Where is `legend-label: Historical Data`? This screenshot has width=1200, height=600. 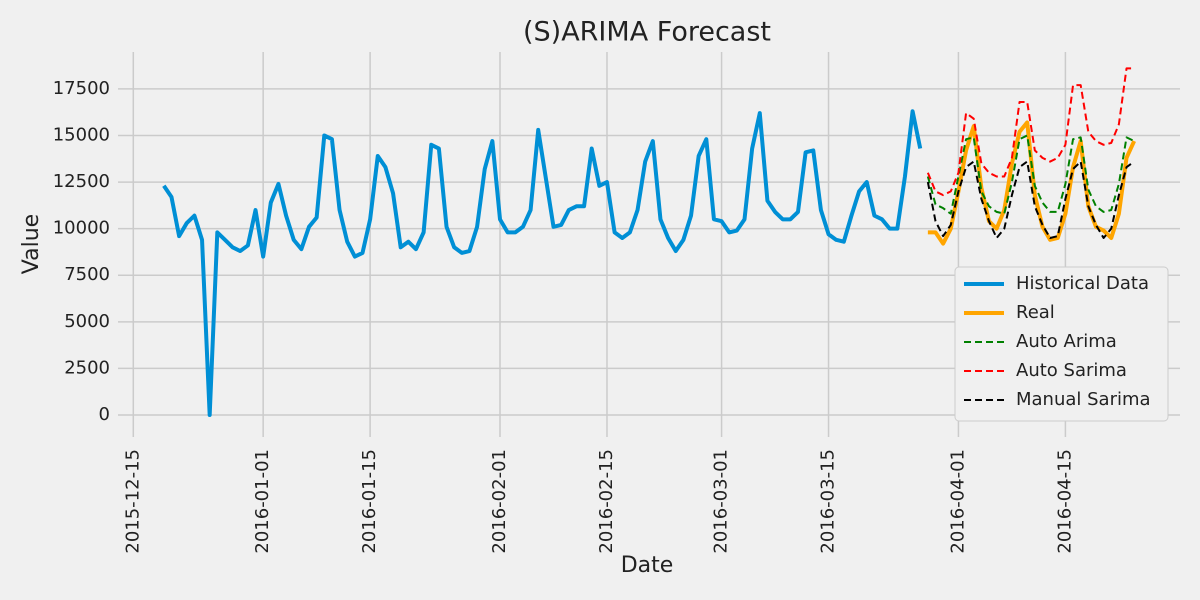
legend-label: Historical Data is located at coordinates (1082, 283).